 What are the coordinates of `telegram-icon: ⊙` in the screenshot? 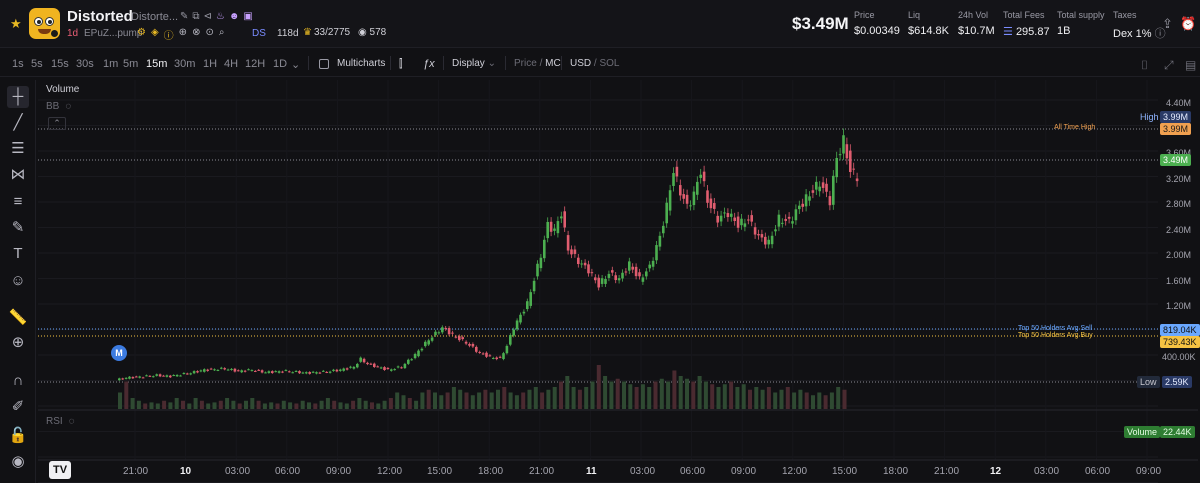 It's located at (209, 32).